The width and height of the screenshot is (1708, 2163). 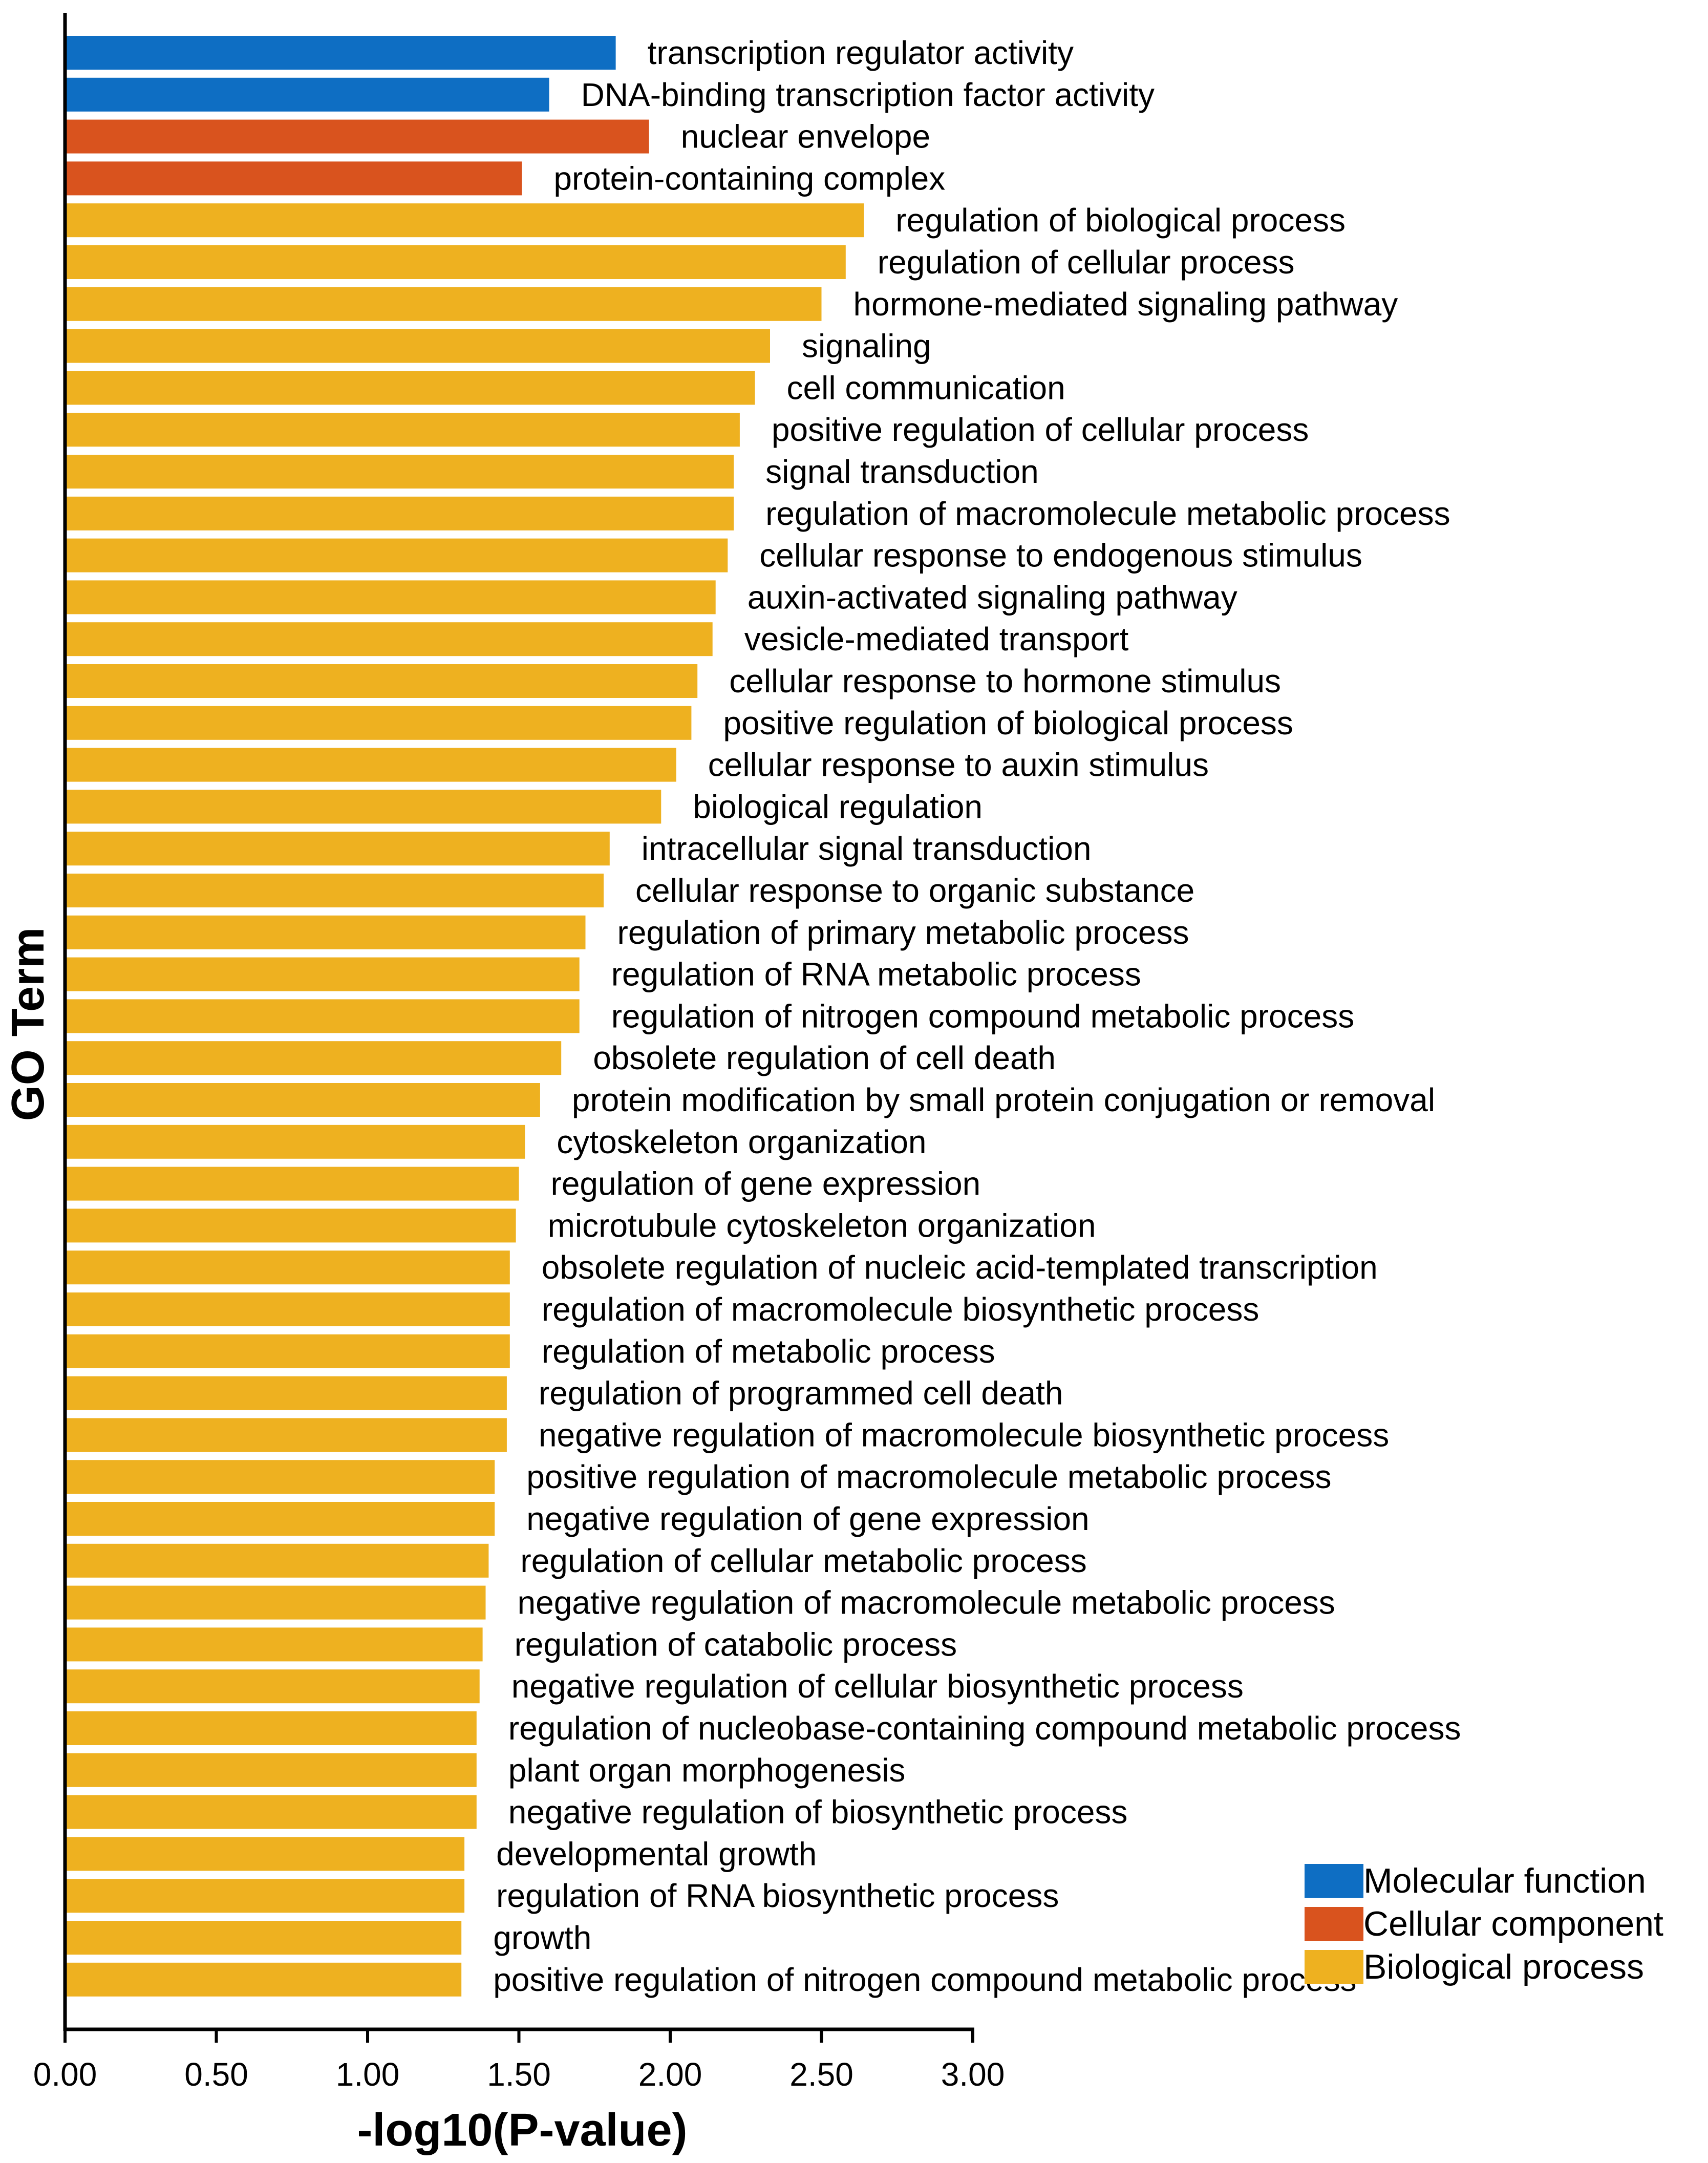 I want to click on bar-label-46: growth, so click(x=542, y=1938).